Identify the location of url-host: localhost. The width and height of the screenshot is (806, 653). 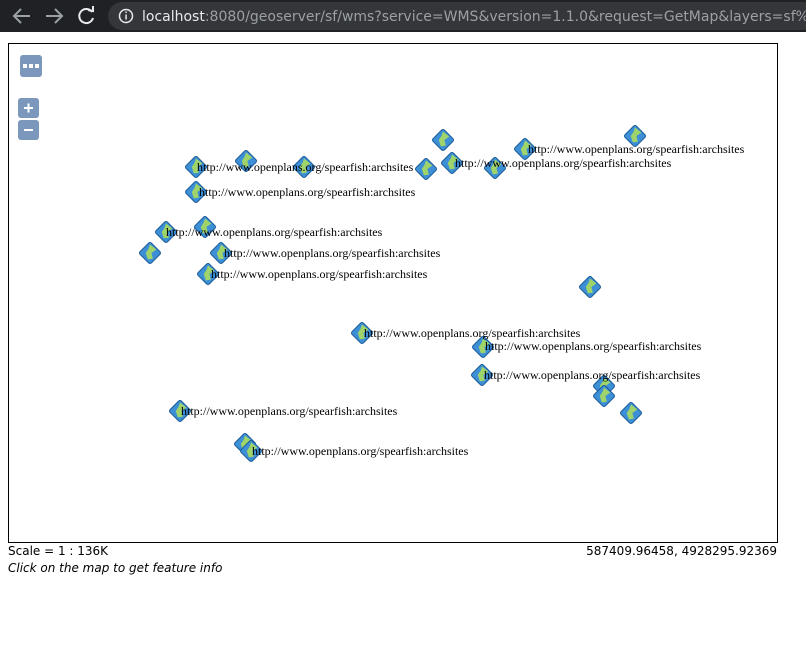
(173, 17).